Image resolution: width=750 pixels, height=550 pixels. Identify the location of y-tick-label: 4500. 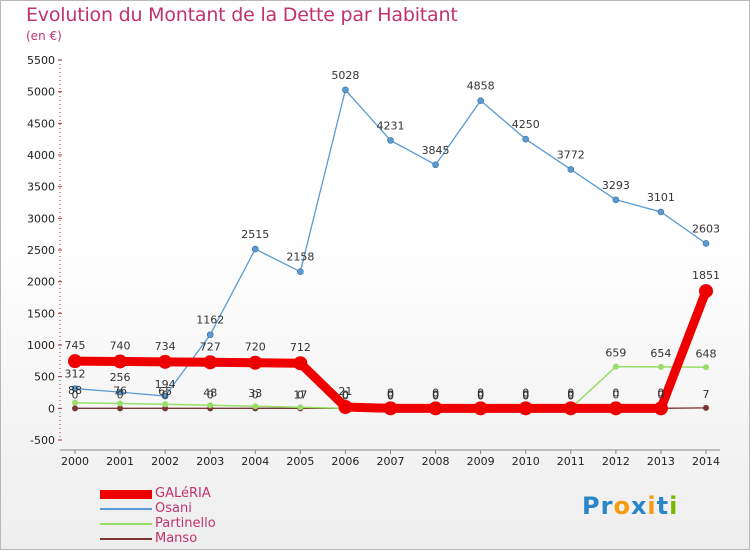
(41, 123).